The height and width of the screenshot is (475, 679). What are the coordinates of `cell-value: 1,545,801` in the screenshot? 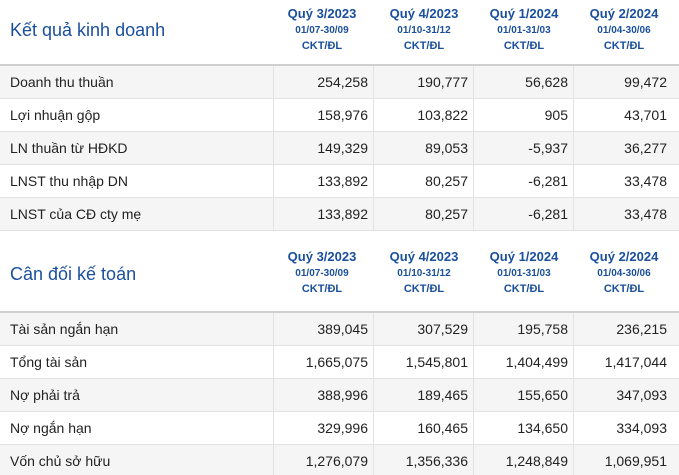 It's located at (436, 362).